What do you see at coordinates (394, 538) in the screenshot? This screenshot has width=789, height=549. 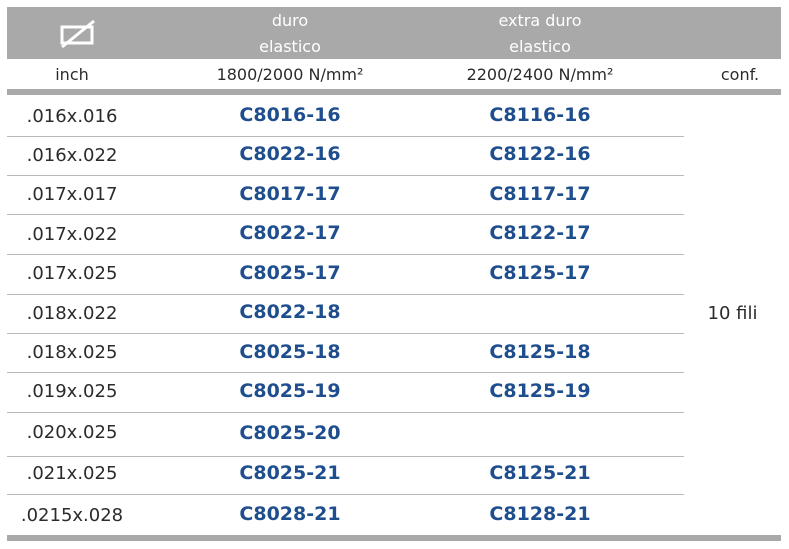 I see `footer-divider` at bounding box center [394, 538].